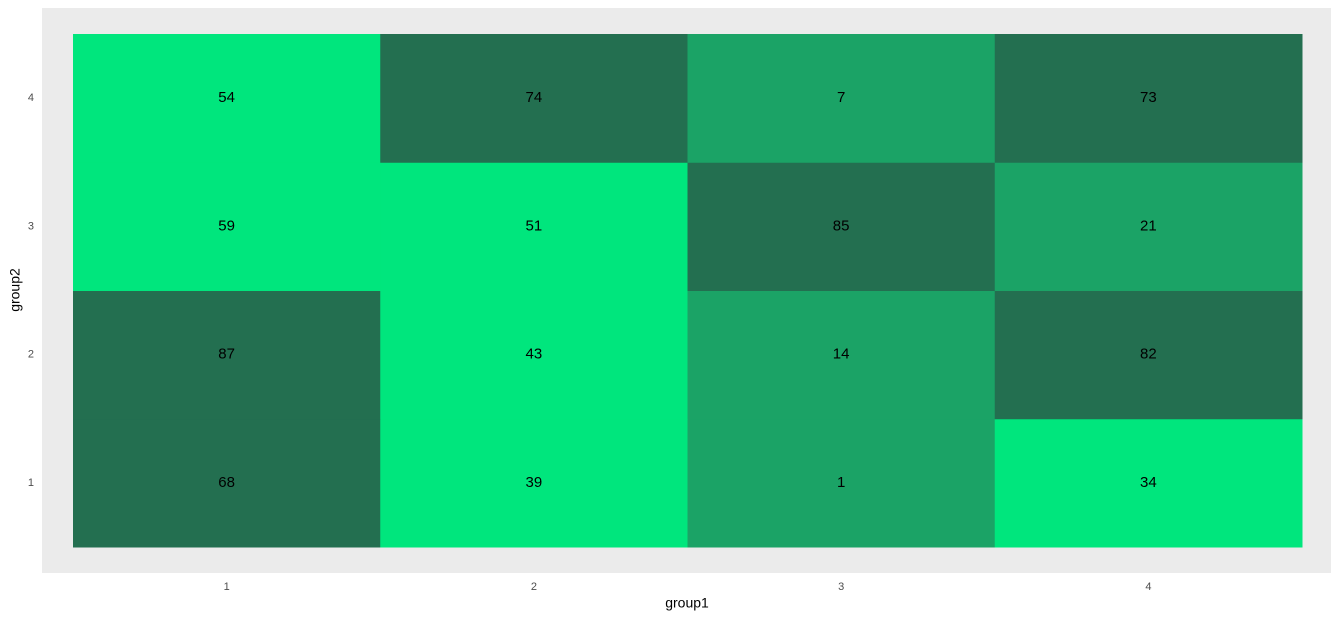 The image size is (1341, 621). I want to click on x-tick-label: 1, so click(227, 587).